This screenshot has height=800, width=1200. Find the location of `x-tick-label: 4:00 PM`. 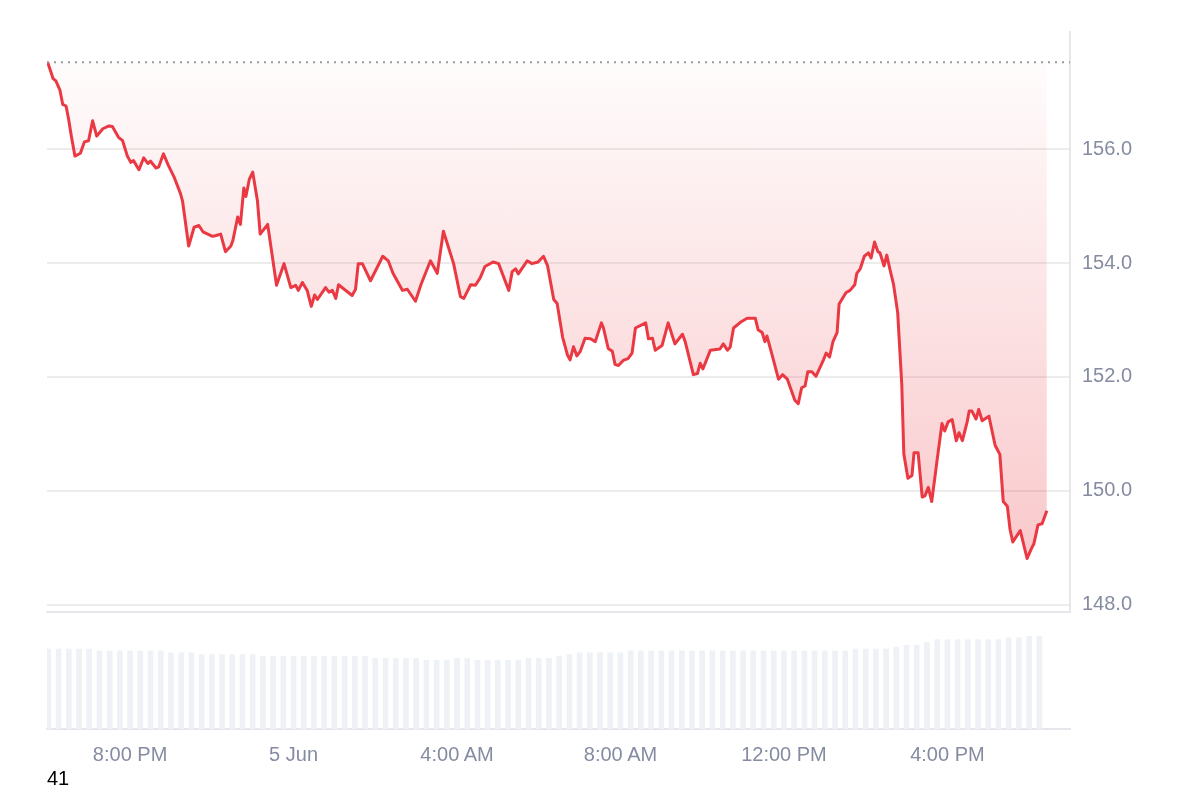

x-tick-label: 4:00 PM is located at coordinates (947, 753).